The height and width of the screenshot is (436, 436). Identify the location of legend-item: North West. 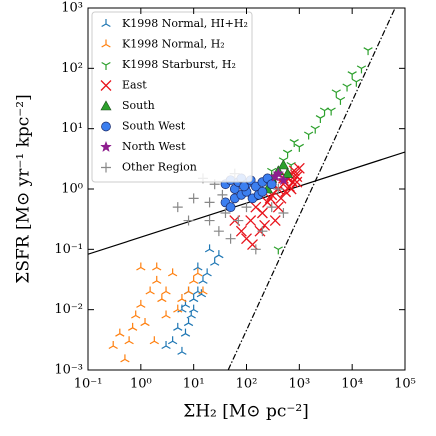
(143, 146).